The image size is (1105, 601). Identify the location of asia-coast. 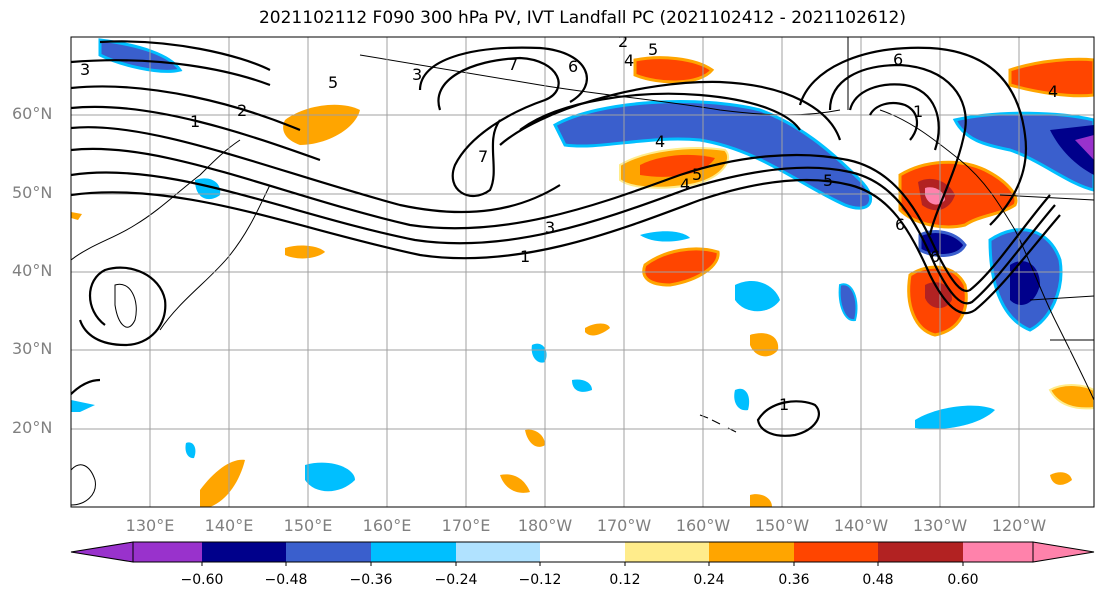
(156, 200).